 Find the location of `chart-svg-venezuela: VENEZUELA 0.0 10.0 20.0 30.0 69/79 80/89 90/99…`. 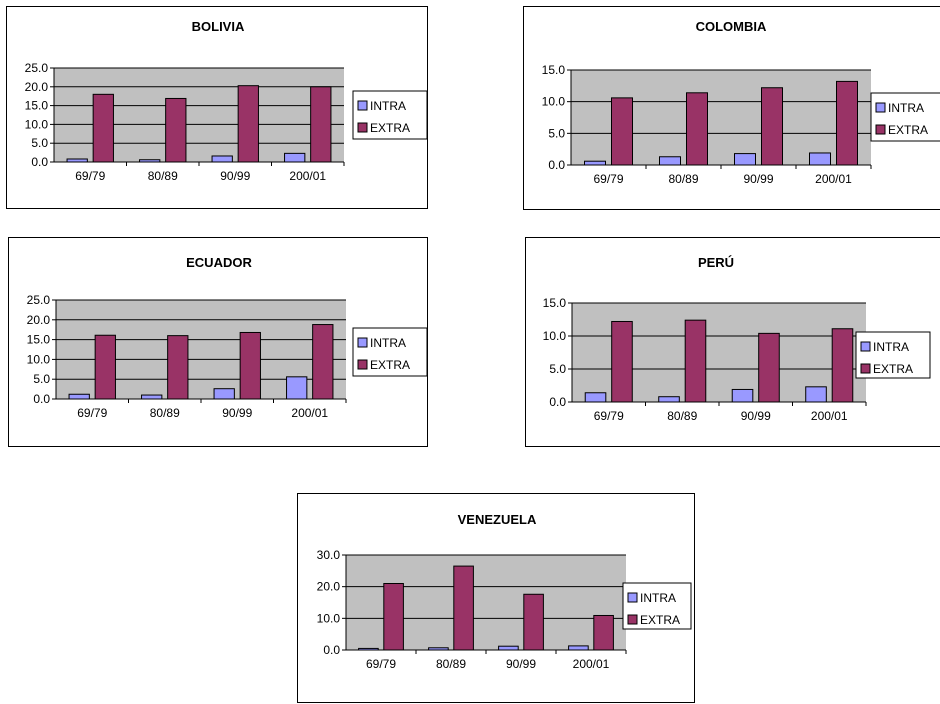

chart-svg-venezuela: VENEZUELA 0.0 10.0 20.0 30.0 69/79 80/89 90/99… is located at coordinates (504, 591).